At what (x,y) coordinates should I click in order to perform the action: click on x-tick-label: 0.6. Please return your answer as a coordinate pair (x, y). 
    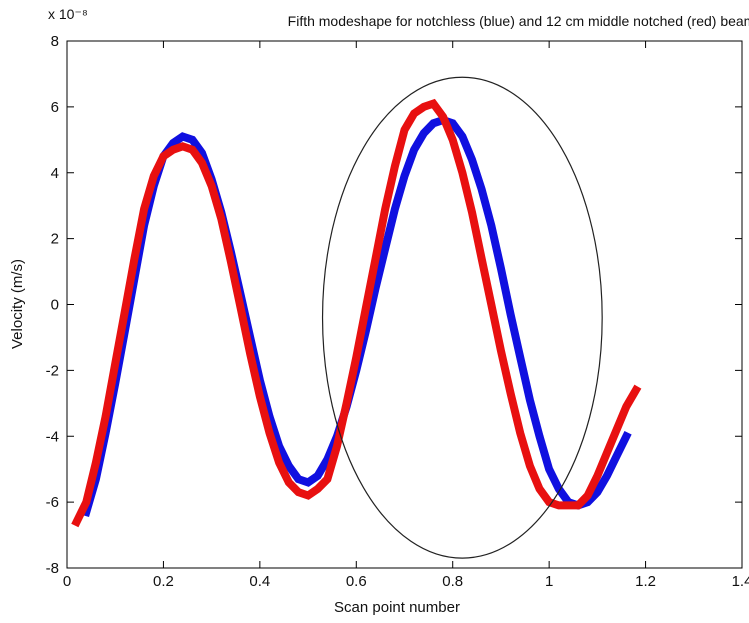
    Looking at the image, I should click on (356, 581).